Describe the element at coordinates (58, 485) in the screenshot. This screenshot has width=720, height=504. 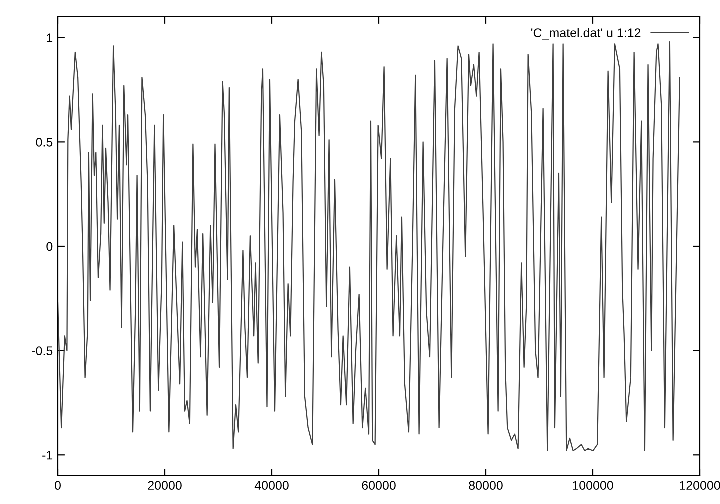
I see `x-tick-label: 0` at that location.